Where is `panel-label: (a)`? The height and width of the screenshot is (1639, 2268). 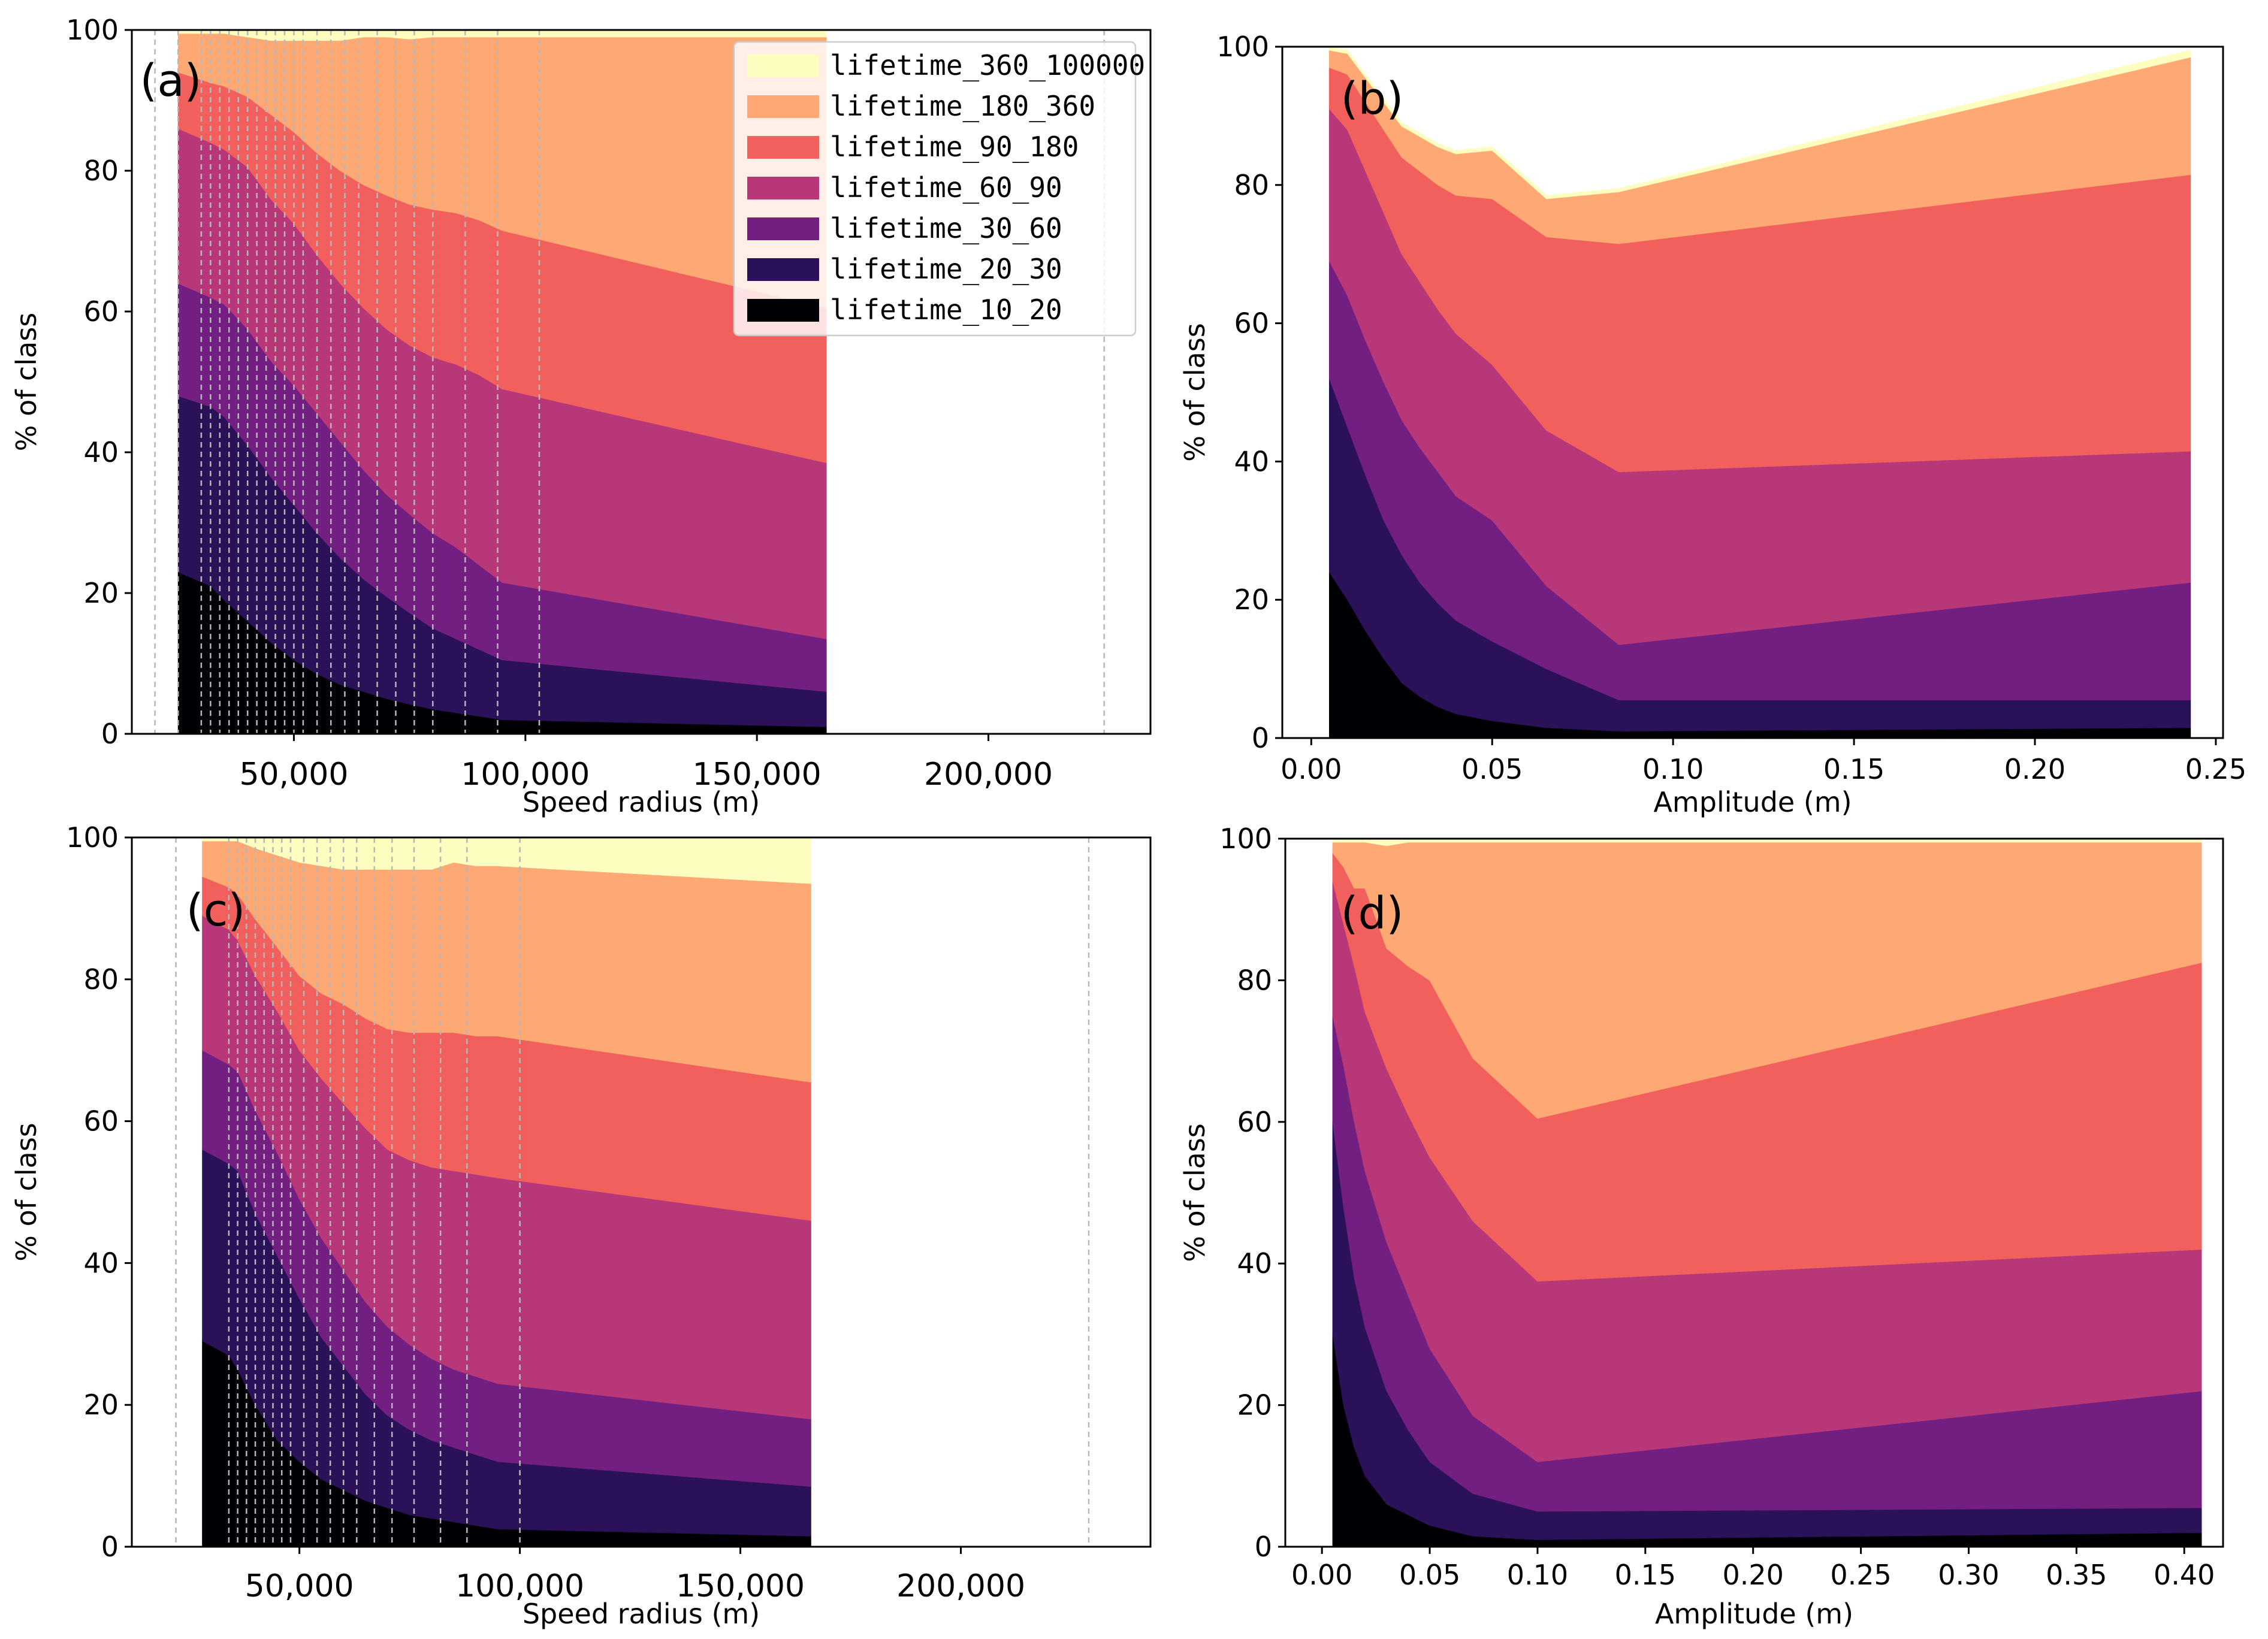 panel-label: (a) is located at coordinates (170, 81).